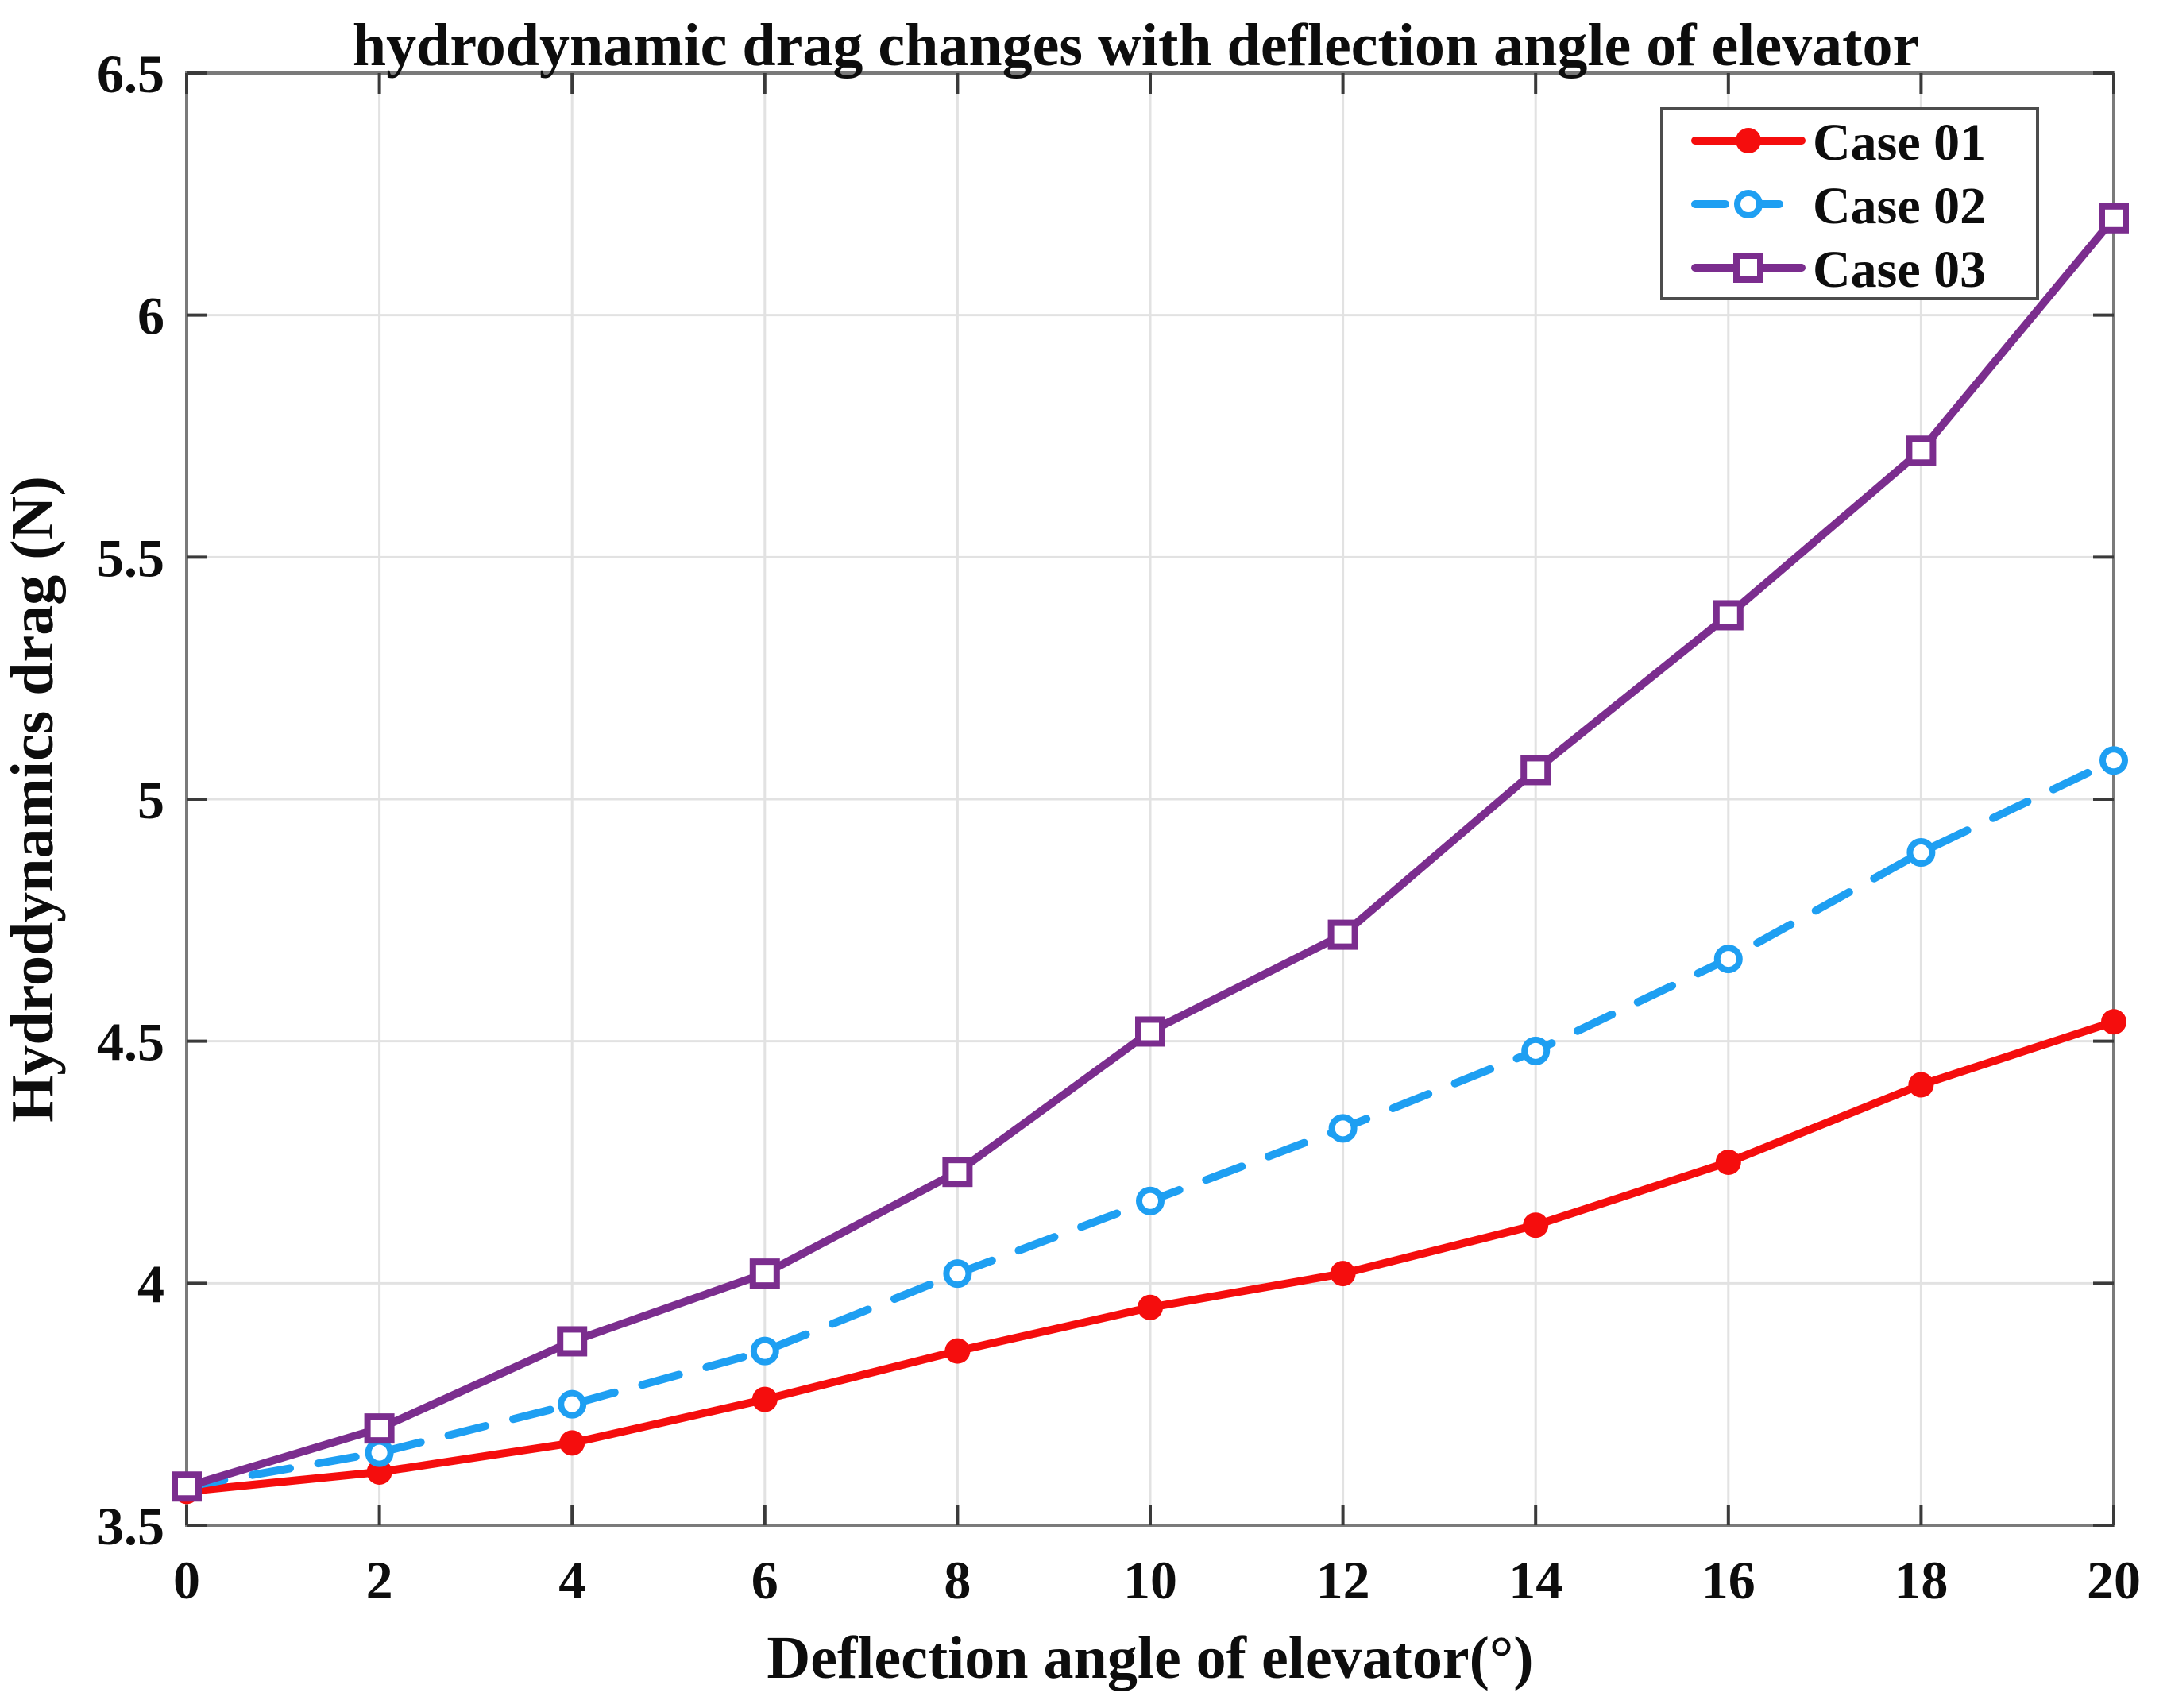 The image size is (2167, 1708). Describe the element at coordinates (1899, 270) in the screenshot. I see `legend-item-label: Case 03` at that location.